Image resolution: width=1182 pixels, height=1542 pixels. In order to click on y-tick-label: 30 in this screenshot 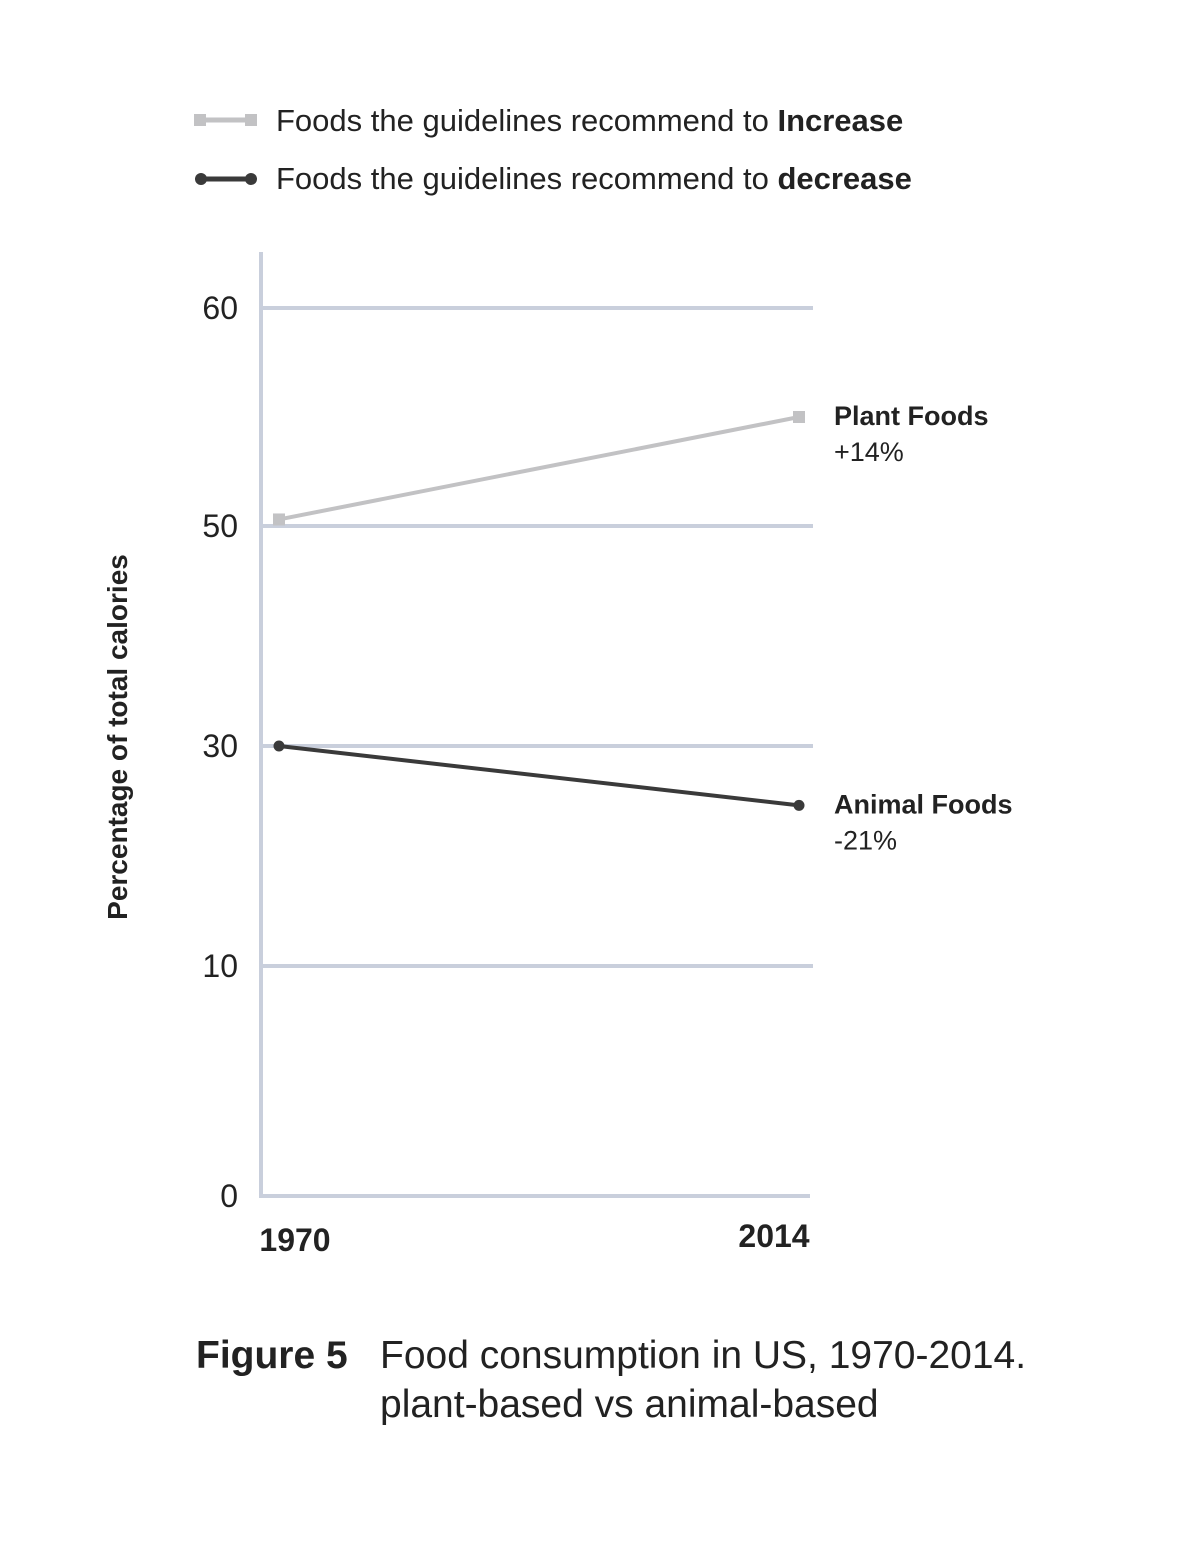, I will do `click(220, 746)`.